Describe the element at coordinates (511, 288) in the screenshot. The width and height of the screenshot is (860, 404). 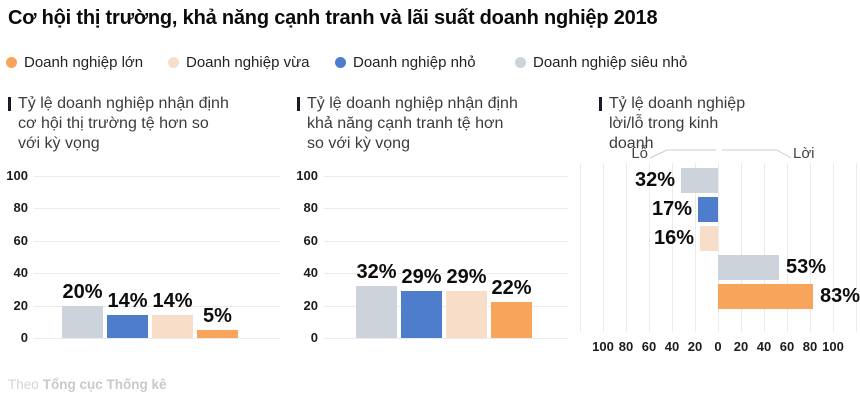
I see `bar-value-label: 22%` at that location.